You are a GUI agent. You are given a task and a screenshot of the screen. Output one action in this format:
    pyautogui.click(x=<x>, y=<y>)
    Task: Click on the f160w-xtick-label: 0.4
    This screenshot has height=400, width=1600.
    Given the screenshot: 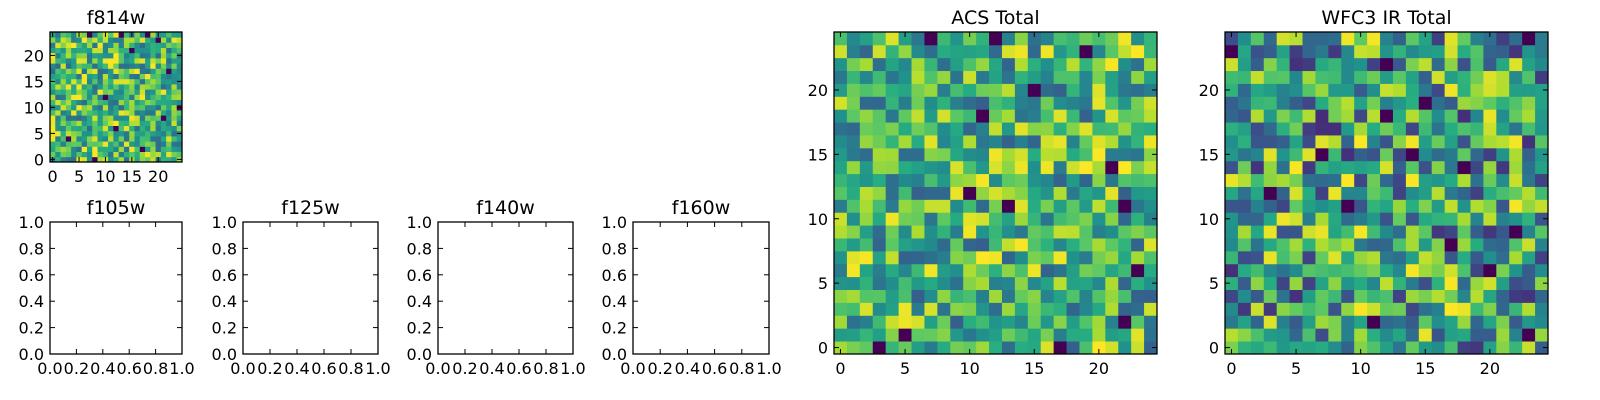 What is the action you would take?
    pyautogui.click(x=687, y=368)
    